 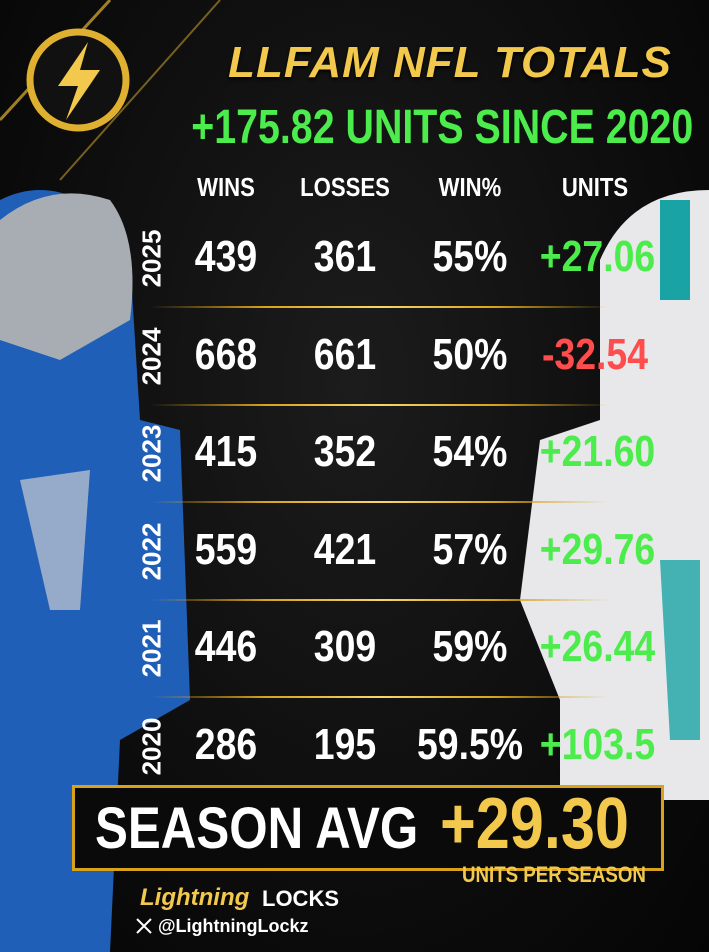 I want to click on row-year: 2023, so click(x=151, y=453).